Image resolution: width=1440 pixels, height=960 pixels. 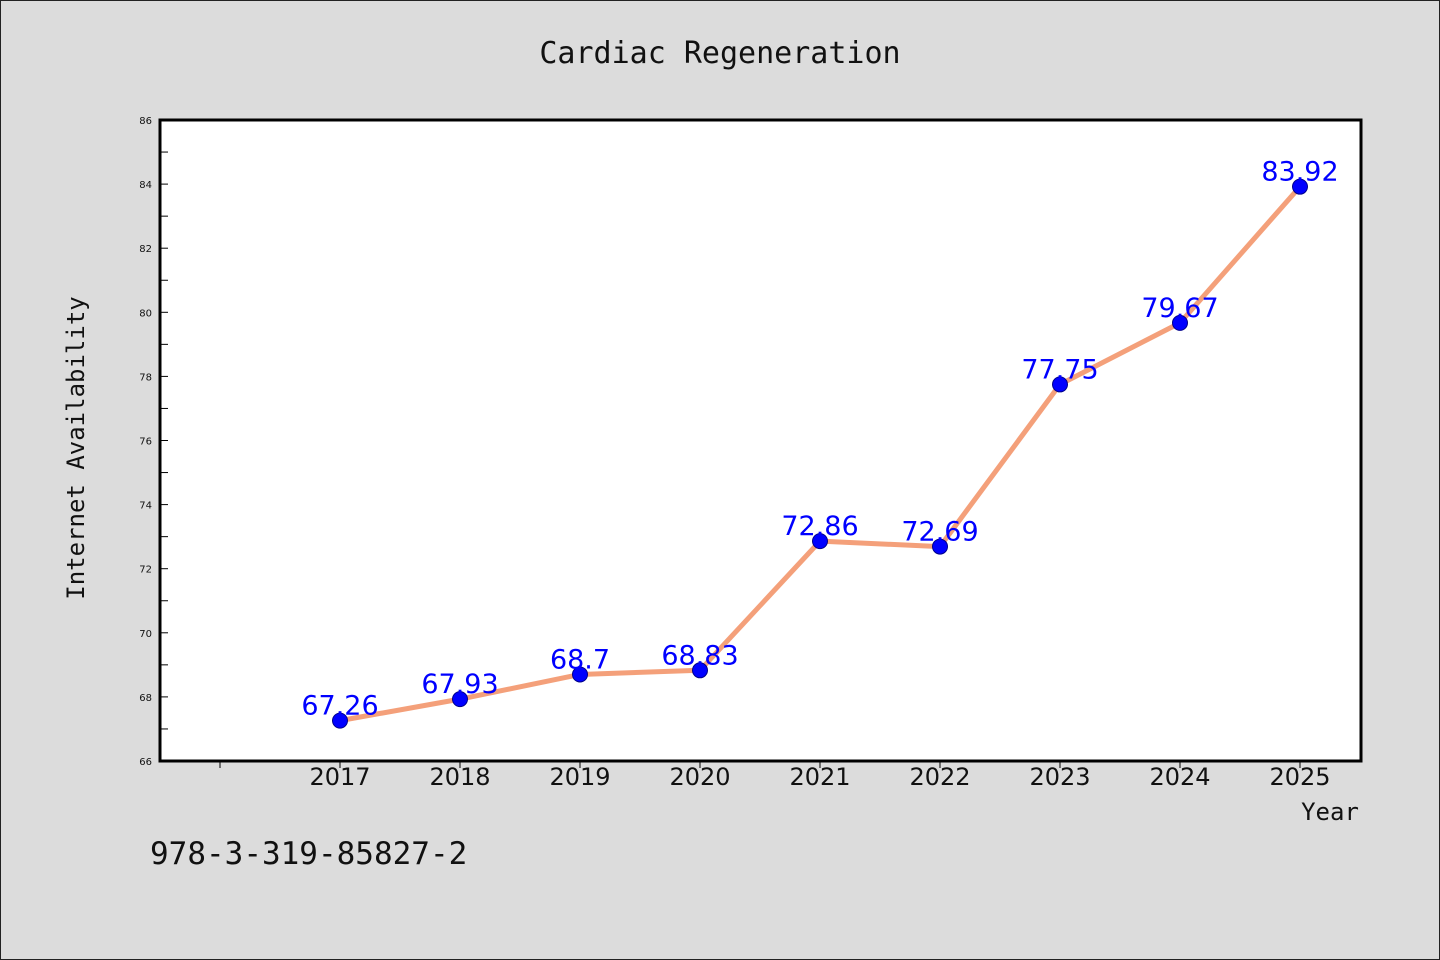 What do you see at coordinates (145, 313) in the screenshot?
I see `y-tick-label: 80` at bounding box center [145, 313].